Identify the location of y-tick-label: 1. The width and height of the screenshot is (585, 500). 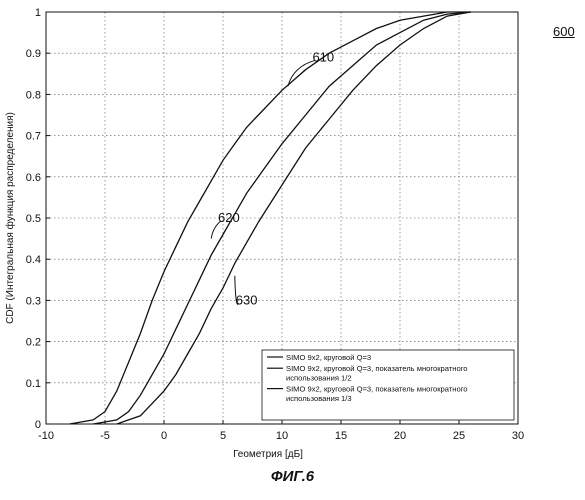
(38, 13).